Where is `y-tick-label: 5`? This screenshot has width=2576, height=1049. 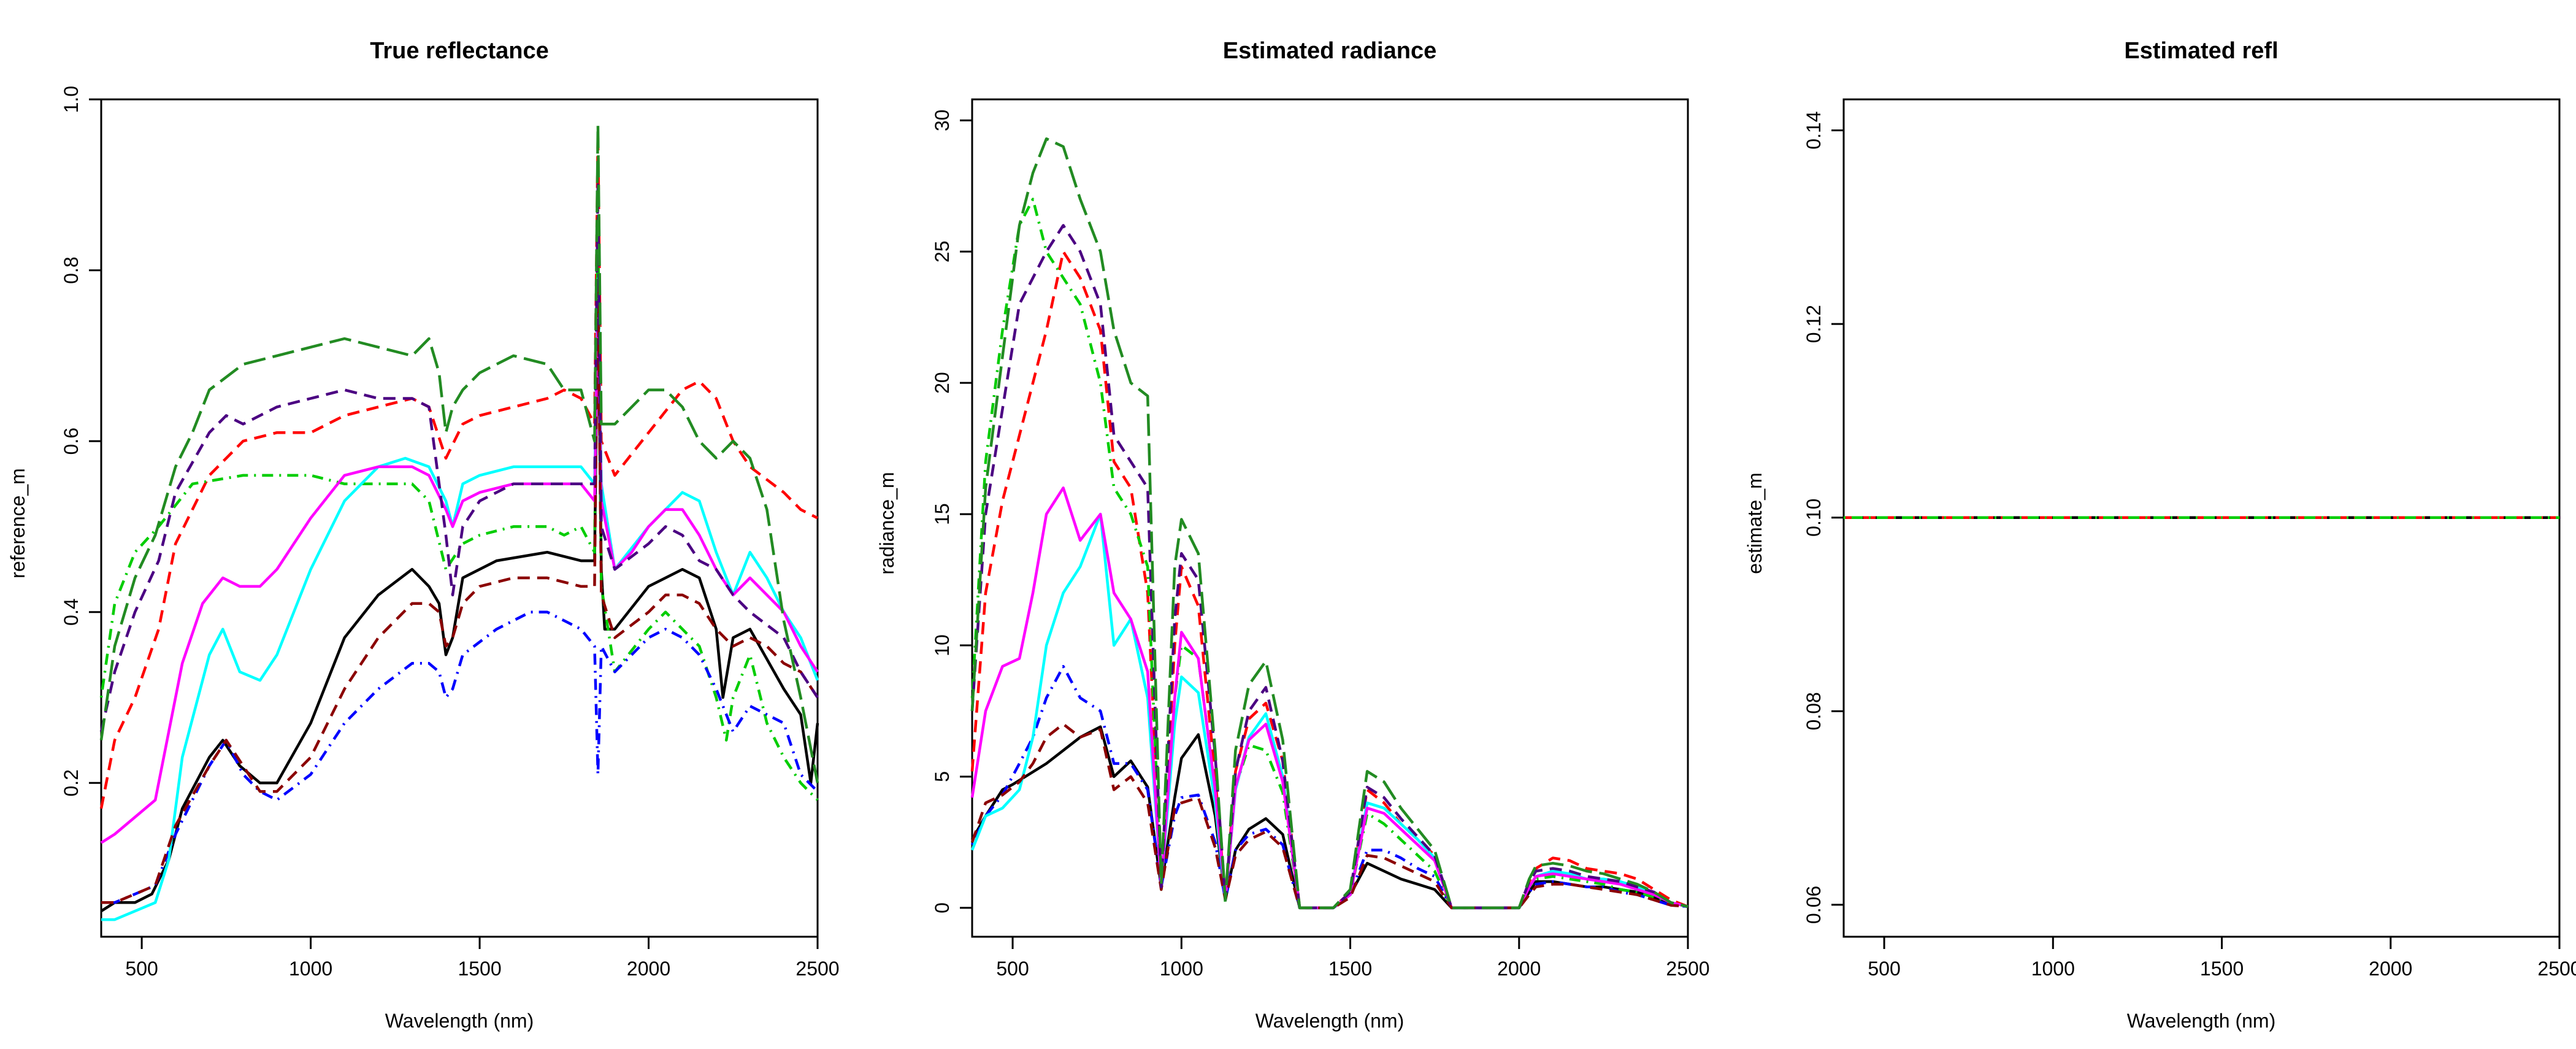 y-tick-label: 5 is located at coordinates (942, 776).